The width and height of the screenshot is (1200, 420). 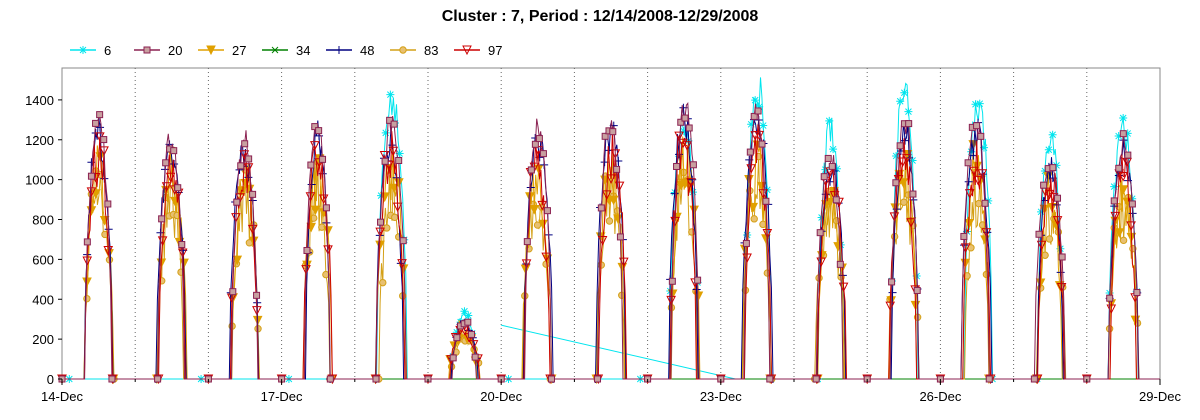 What do you see at coordinates (414, 50) in the screenshot?
I see `legend-item-83: 83` at bounding box center [414, 50].